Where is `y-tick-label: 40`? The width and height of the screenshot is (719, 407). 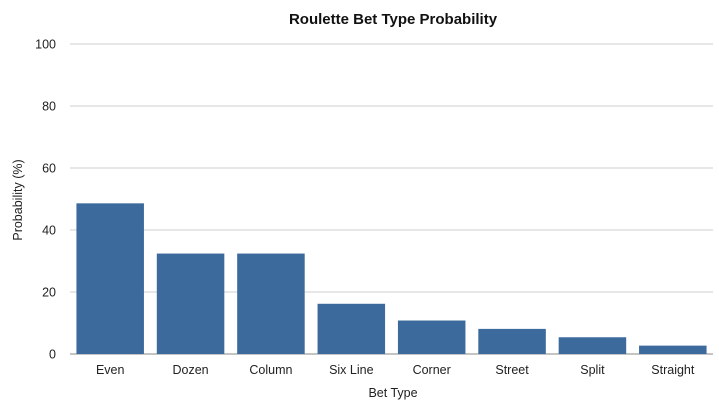 y-tick-label: 40 is located at coordinates (49, 231).